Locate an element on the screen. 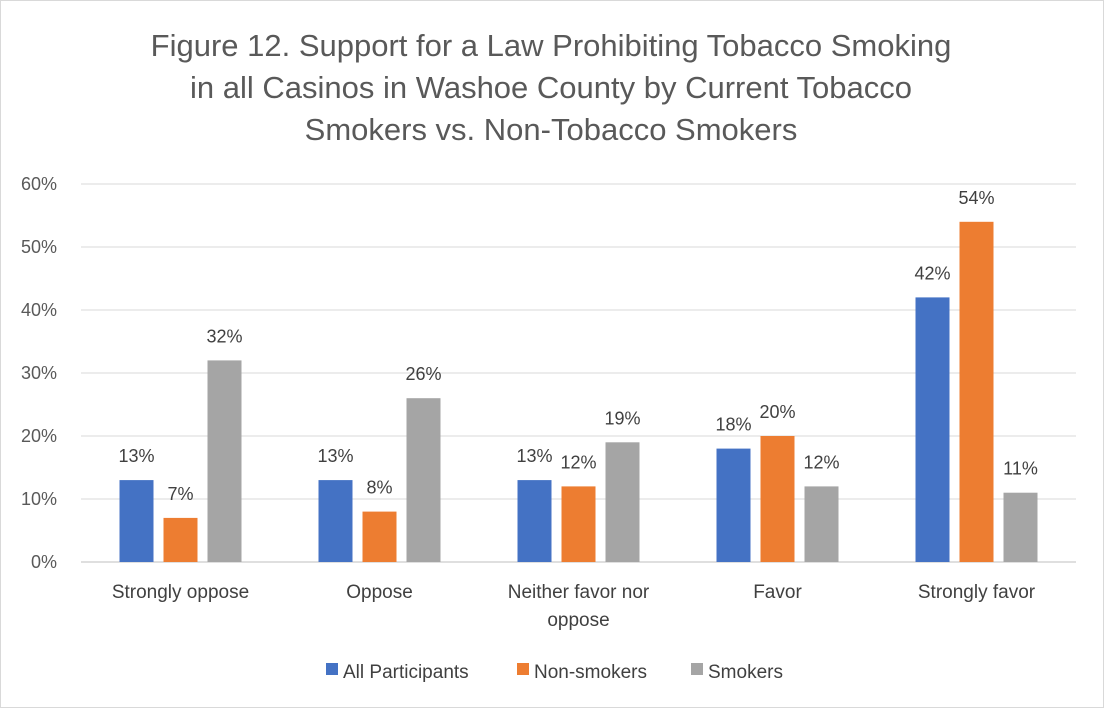 The image size is (1104, 709). x-tick-label: Strongly favor is located at coordinates (977, 592).